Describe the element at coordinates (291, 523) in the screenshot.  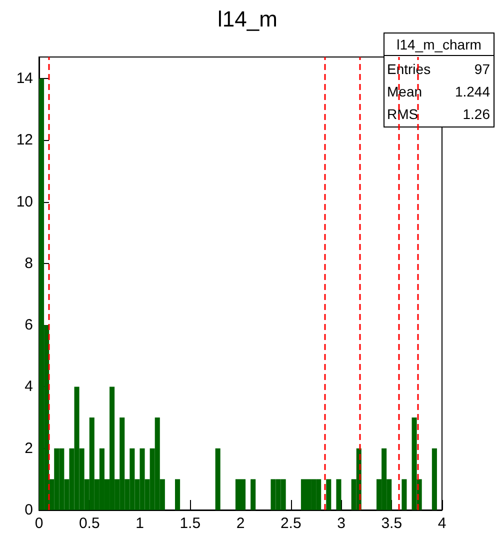
I see `x-tick-label: 2.5` at that location.